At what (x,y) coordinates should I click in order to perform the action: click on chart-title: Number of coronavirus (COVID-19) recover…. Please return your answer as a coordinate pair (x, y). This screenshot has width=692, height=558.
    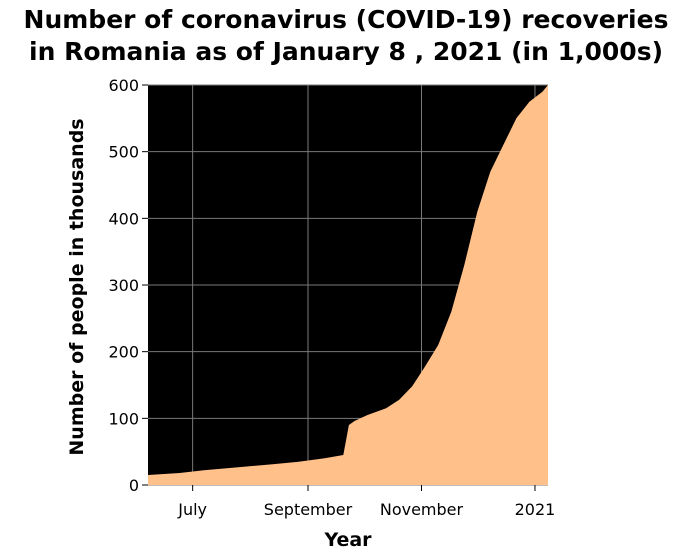
    Looking at the image, I should click on (346, 36).